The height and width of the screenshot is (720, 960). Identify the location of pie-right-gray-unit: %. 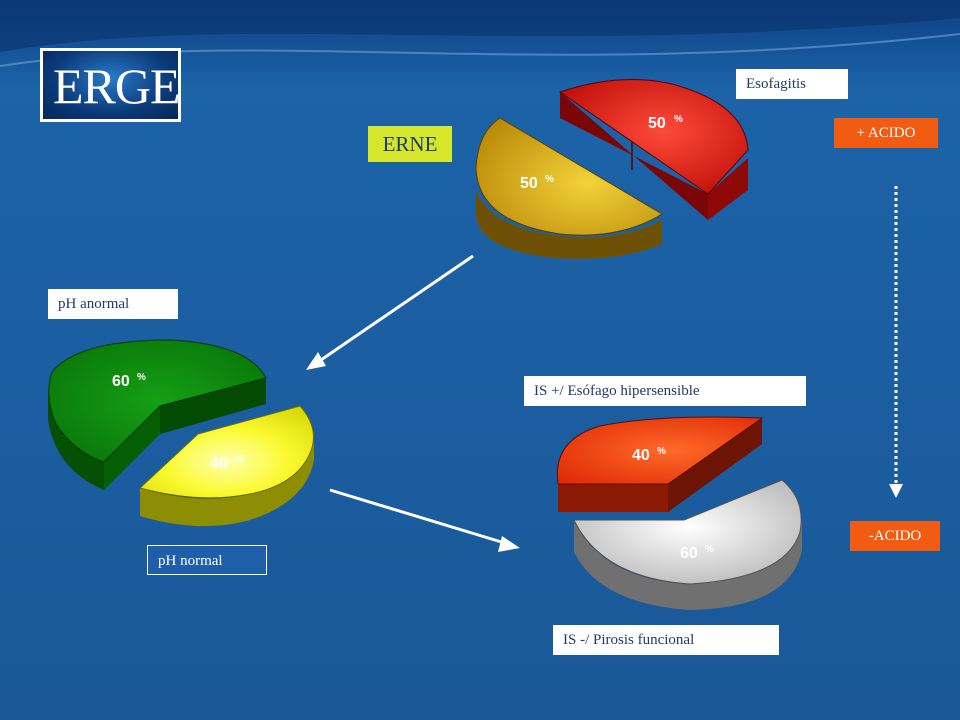
(709, 549).